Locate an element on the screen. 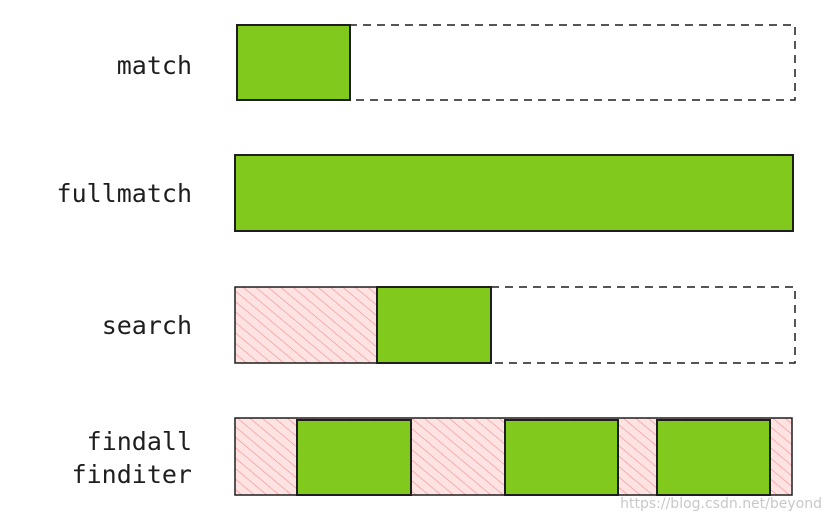 The height and width of the screenshot is (521, 832). watermark: https://blog.csdn.net/beyond is located at coordinates (721, 504).